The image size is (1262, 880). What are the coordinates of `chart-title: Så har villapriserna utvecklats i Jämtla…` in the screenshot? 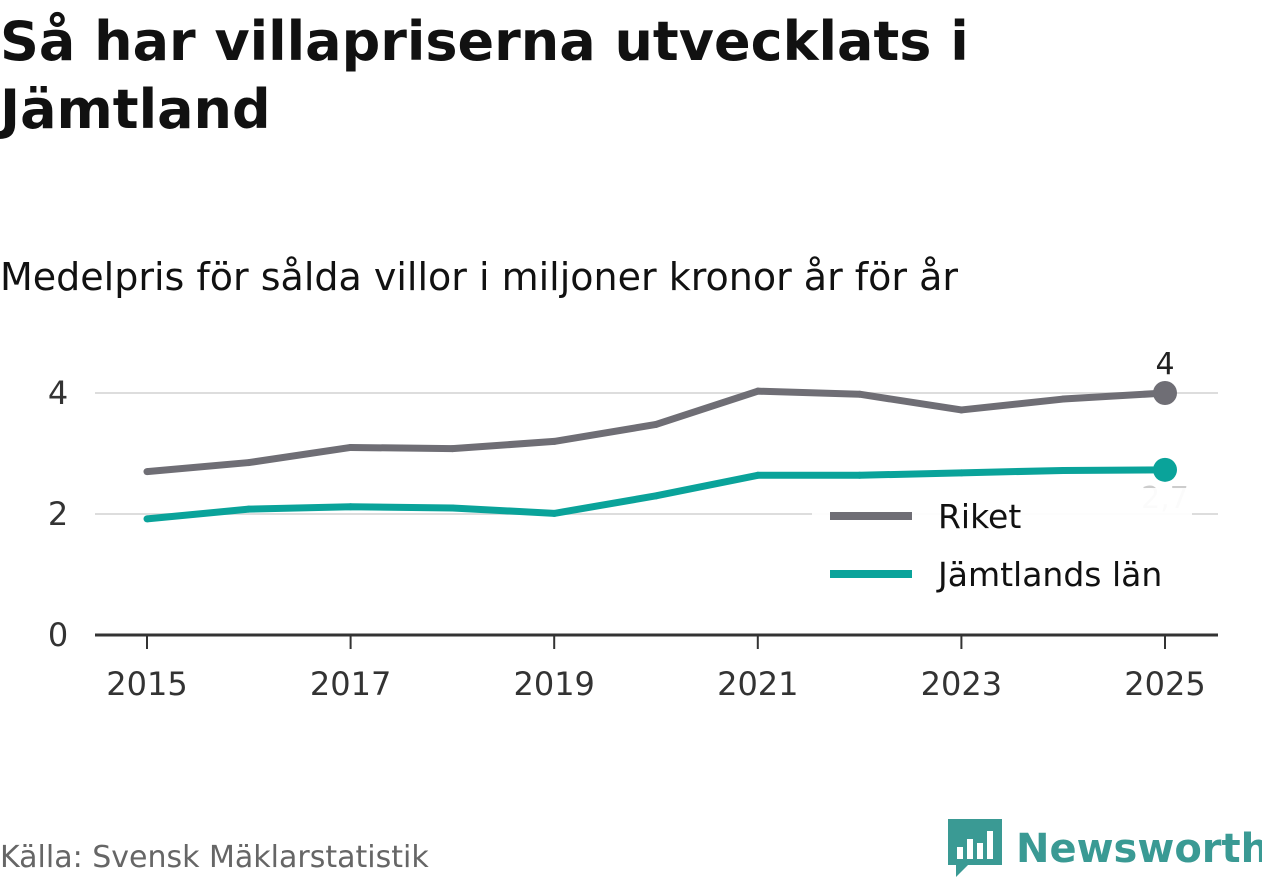 It's located at (484, 75).